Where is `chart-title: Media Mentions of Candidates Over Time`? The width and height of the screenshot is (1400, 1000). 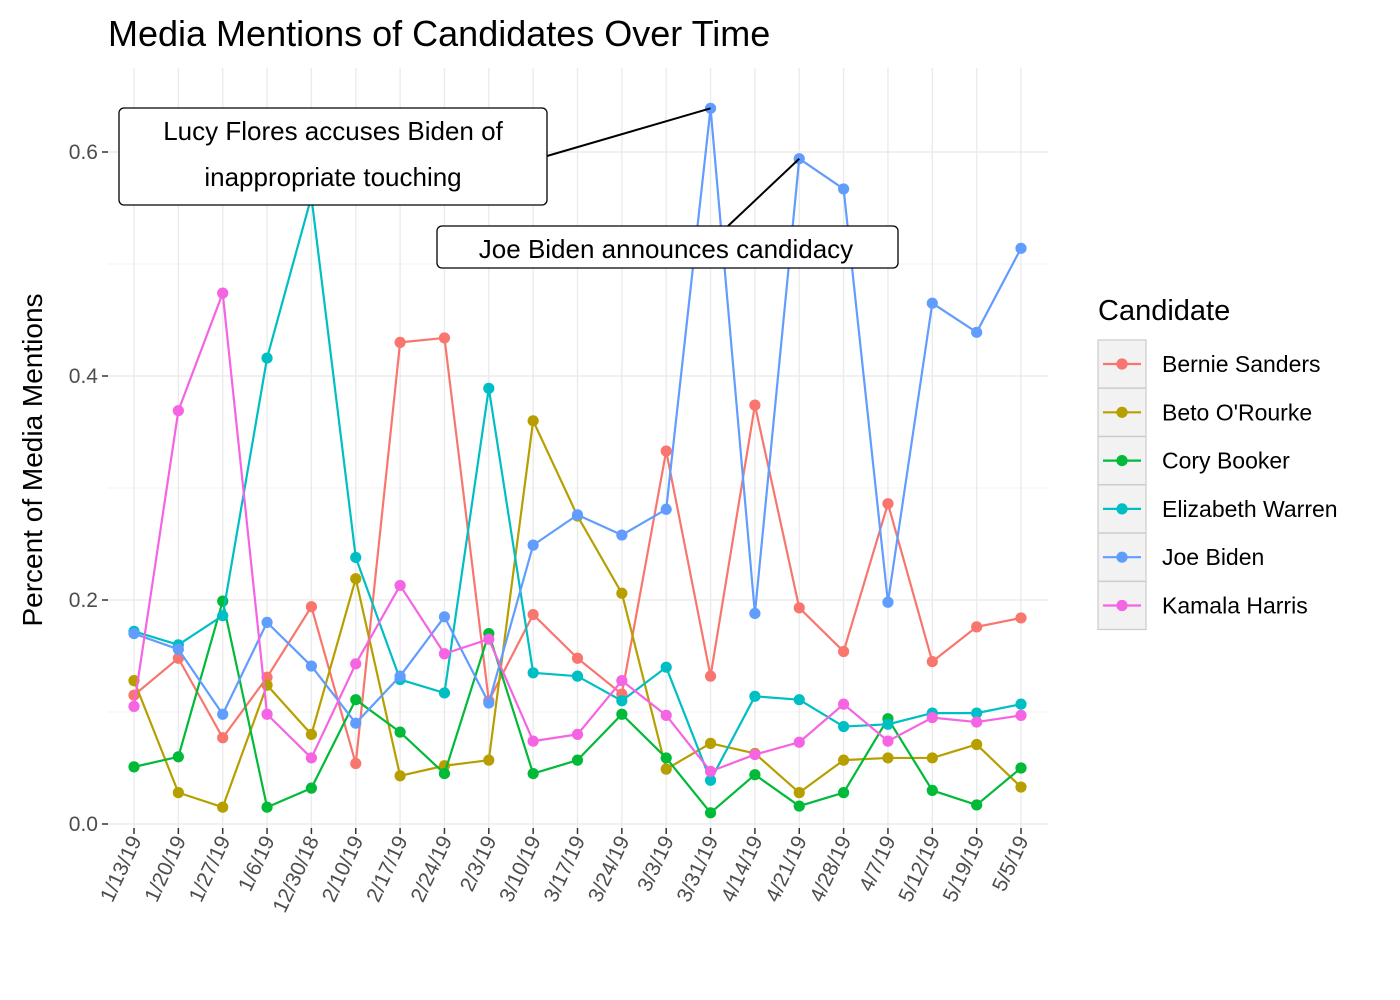
chart-title: Media Mentions of Candidates Over Time is located at coordinates (439, 33).